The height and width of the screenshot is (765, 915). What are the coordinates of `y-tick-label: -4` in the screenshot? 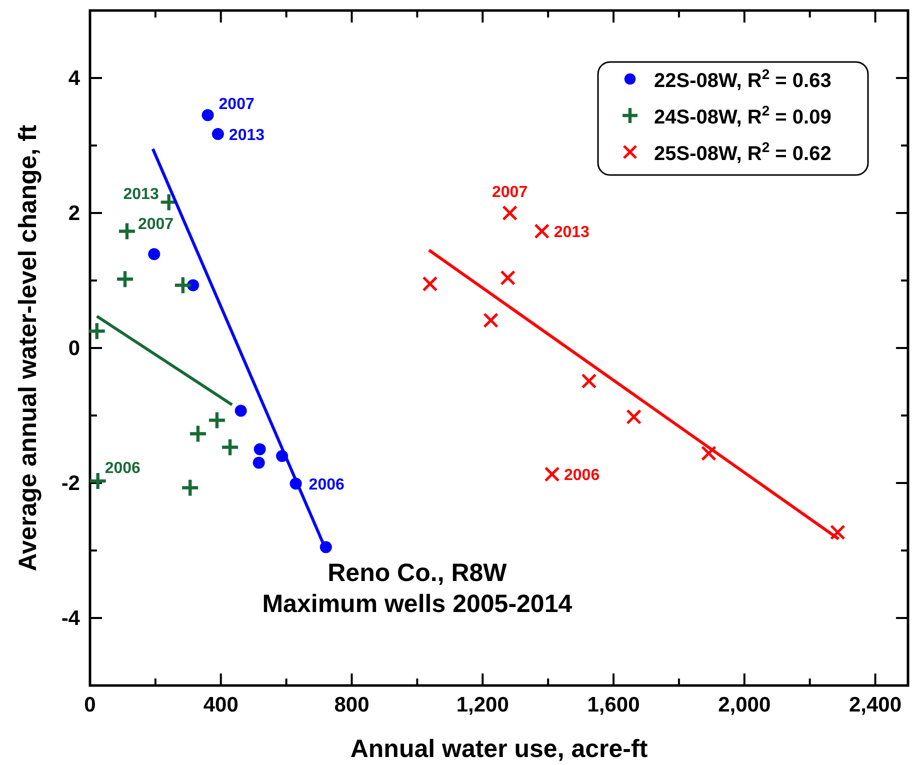 It's located at (70, 618).